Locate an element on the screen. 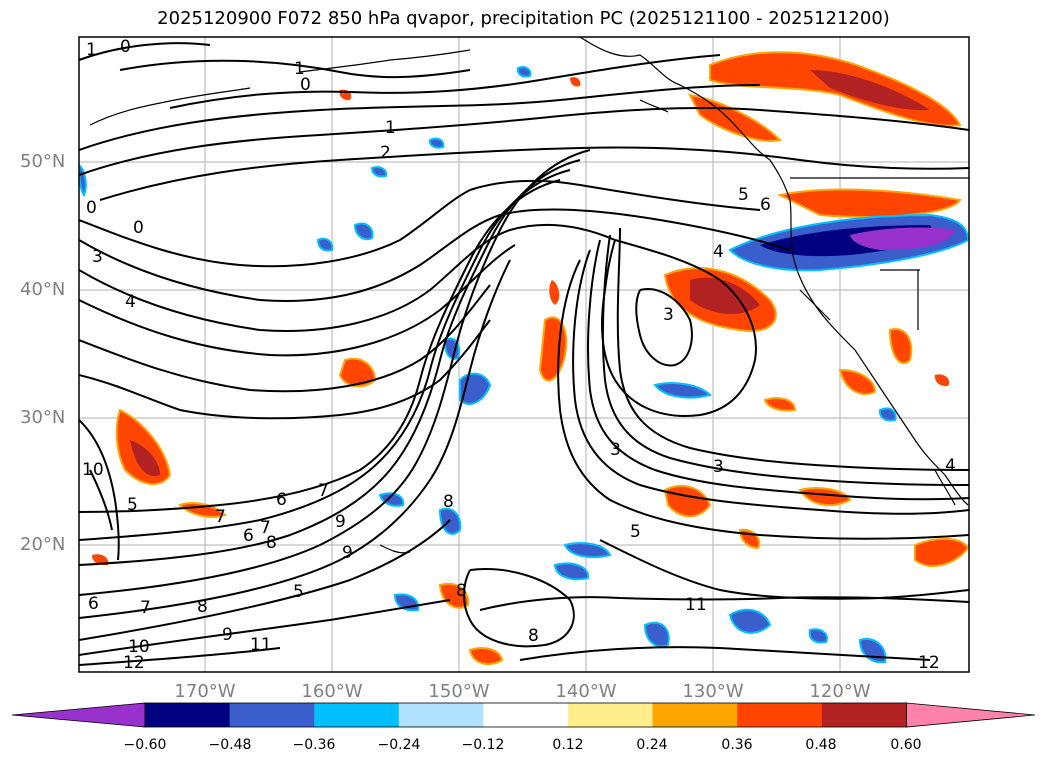 The width and height of the screenshot is (1047, 765). lat-label: 40°N is located at coordinates (43, 289).